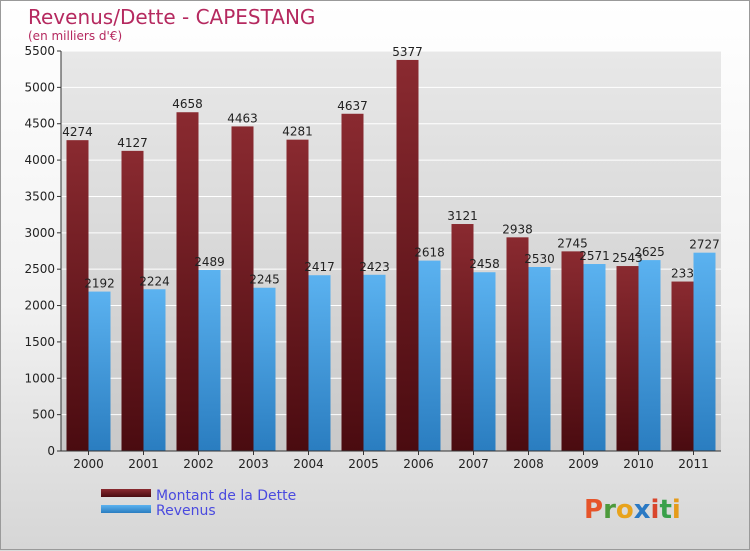 This screenshot has height=551, width=750. Describe the element at coordinates (39, 233) in the screenshot. I see `y-tick-label: 3000` at that location.